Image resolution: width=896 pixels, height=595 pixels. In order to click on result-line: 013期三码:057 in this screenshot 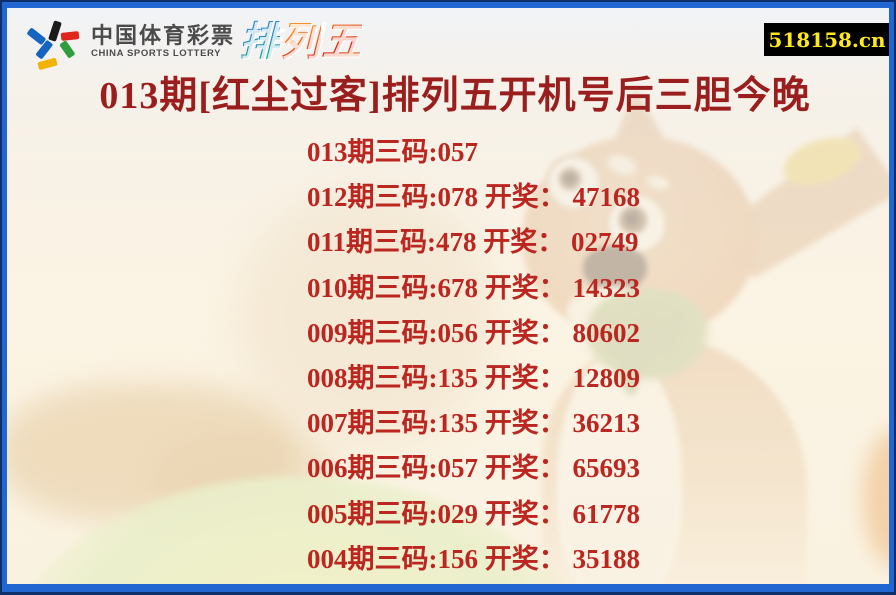, I will do `click(392, 152)`.